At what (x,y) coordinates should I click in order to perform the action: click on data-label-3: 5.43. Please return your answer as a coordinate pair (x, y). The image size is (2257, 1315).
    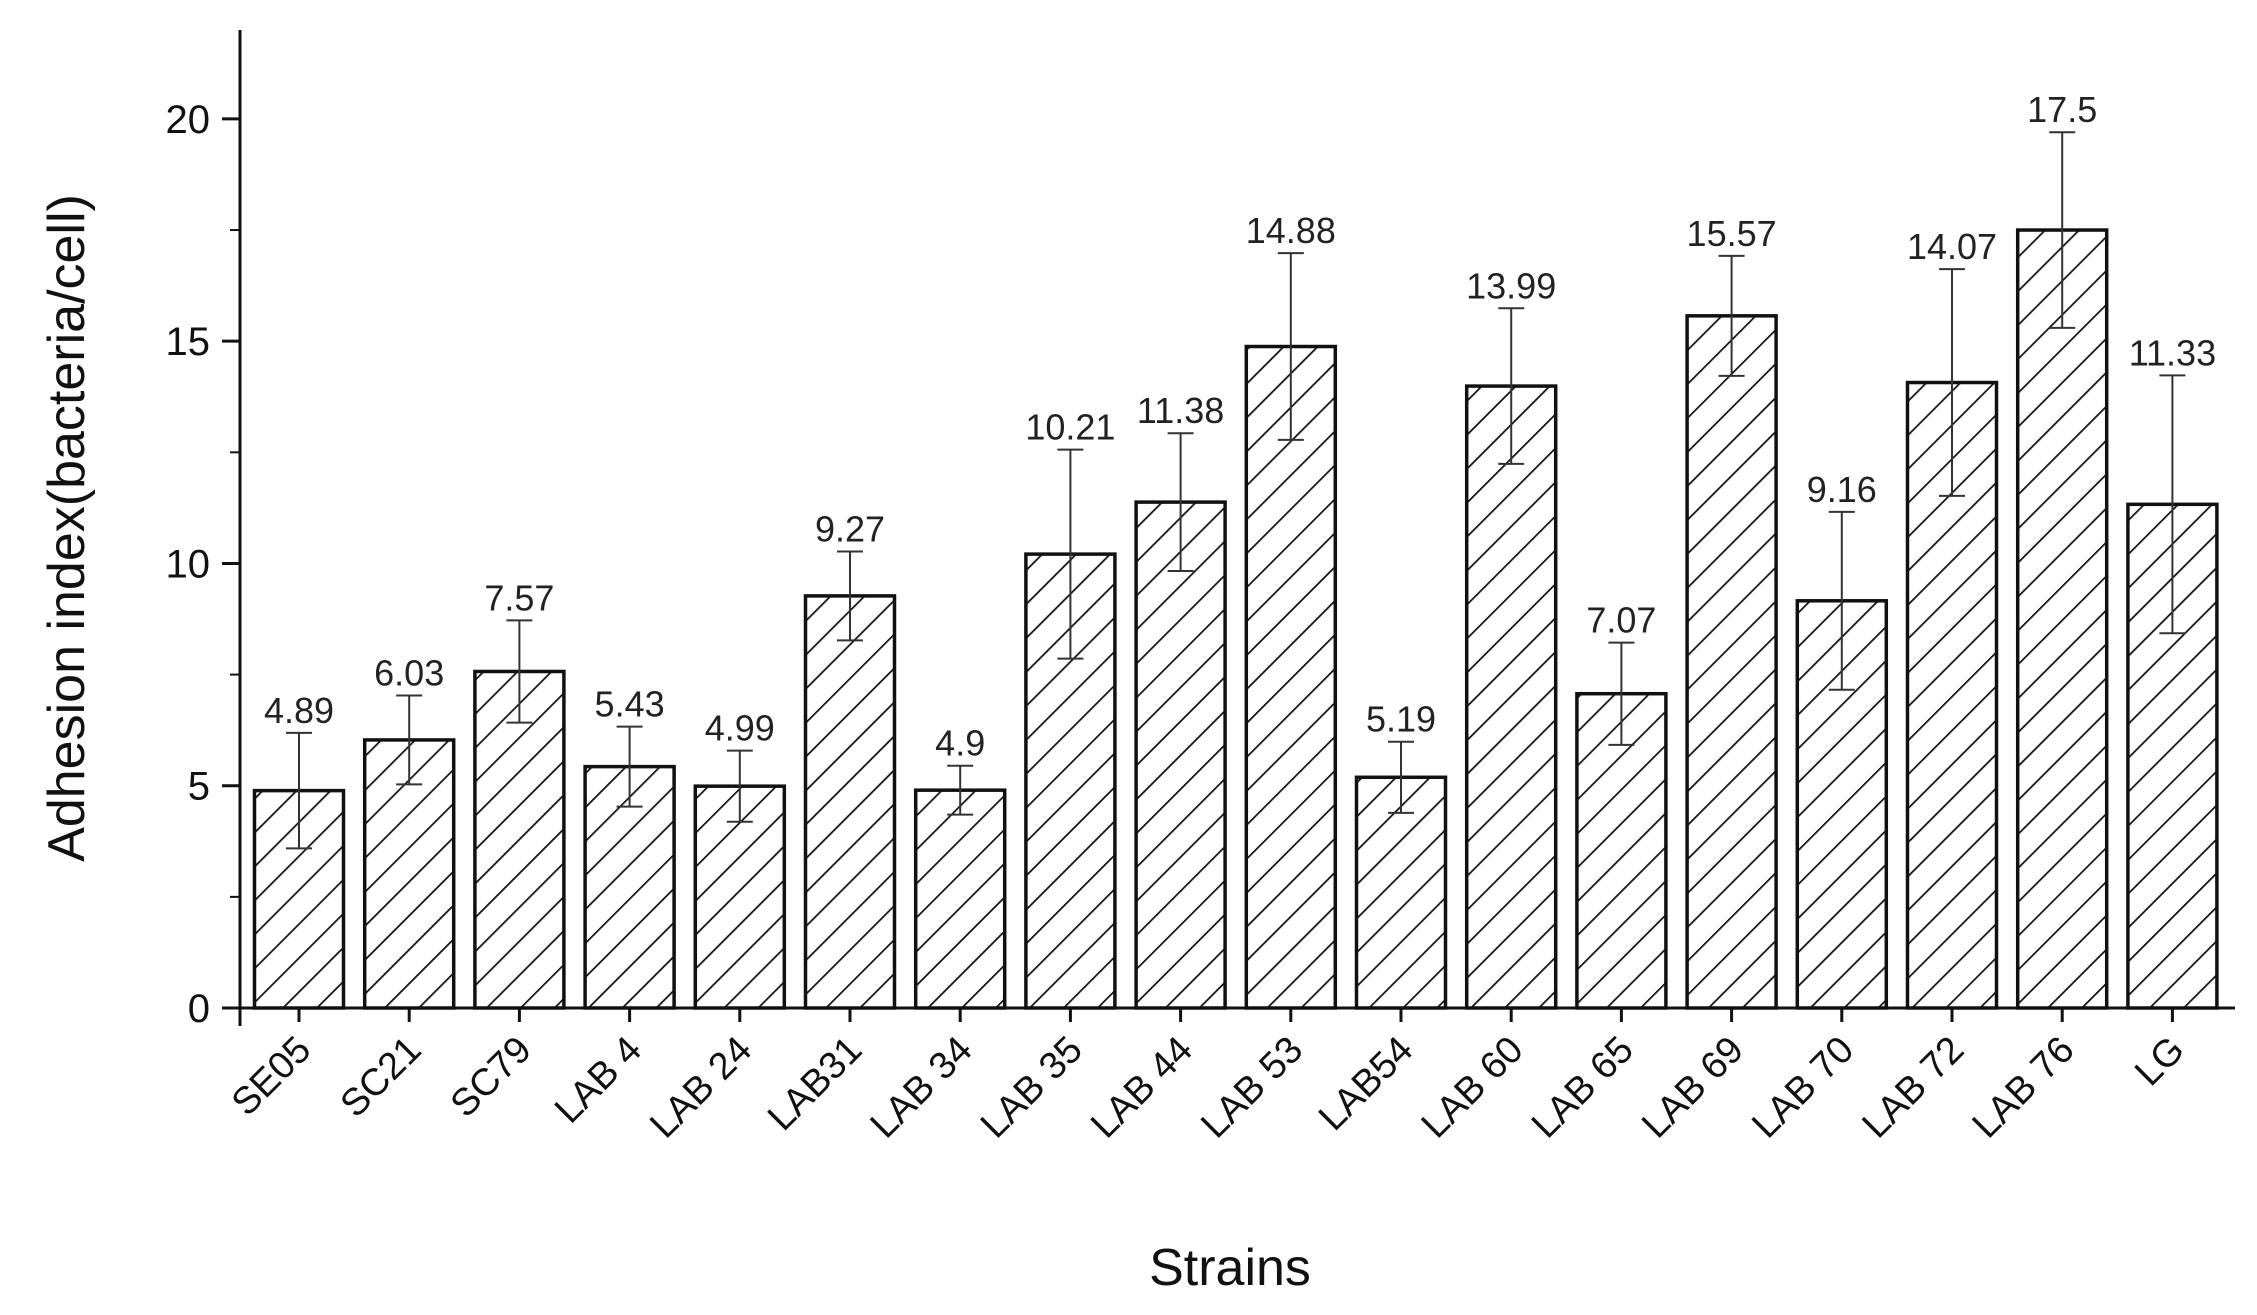
    Looking at the image, I should click on (630, 704).